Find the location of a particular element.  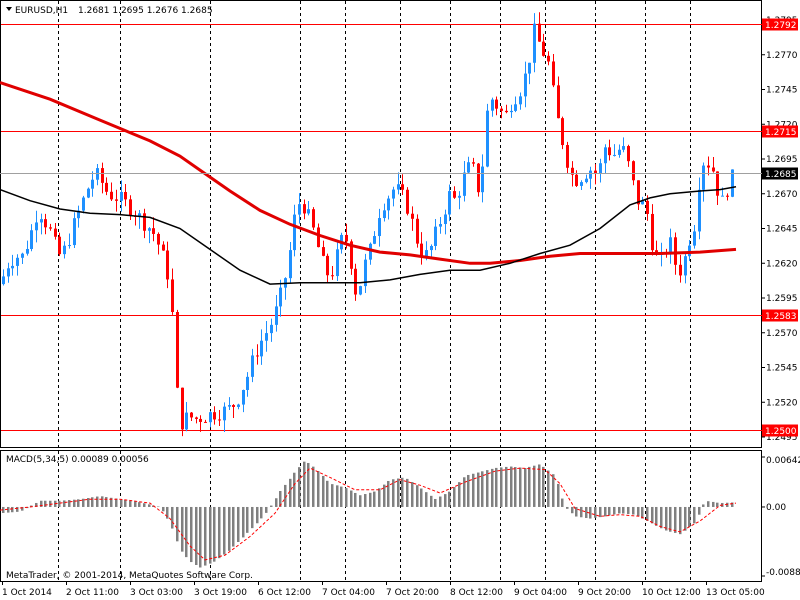

time-tick-label-3: 3 Oct 19:00 is located at coordinates (220, 593).